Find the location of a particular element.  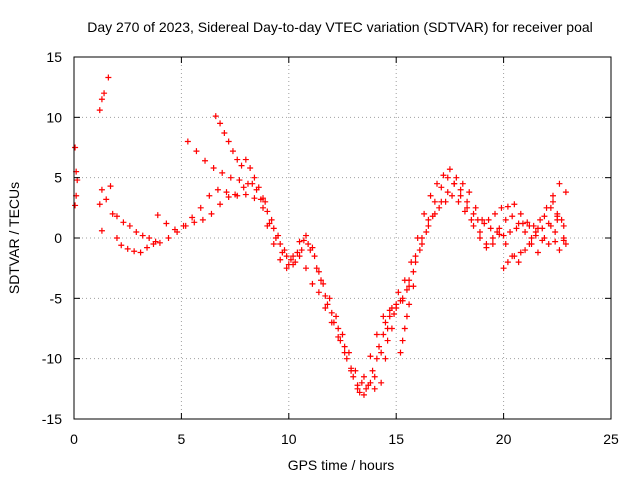

y-tick-label: 10 is located at coordinates (54, 117).